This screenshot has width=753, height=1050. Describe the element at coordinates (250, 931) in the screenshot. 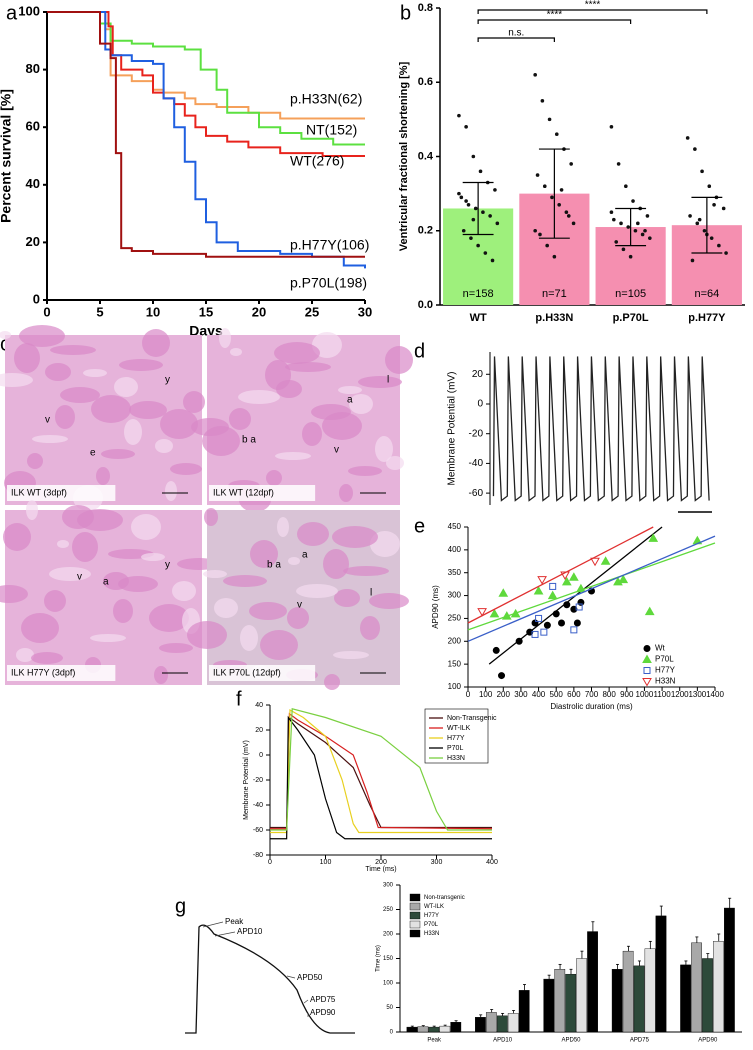

I see `schematic-label: APD10` at that location.